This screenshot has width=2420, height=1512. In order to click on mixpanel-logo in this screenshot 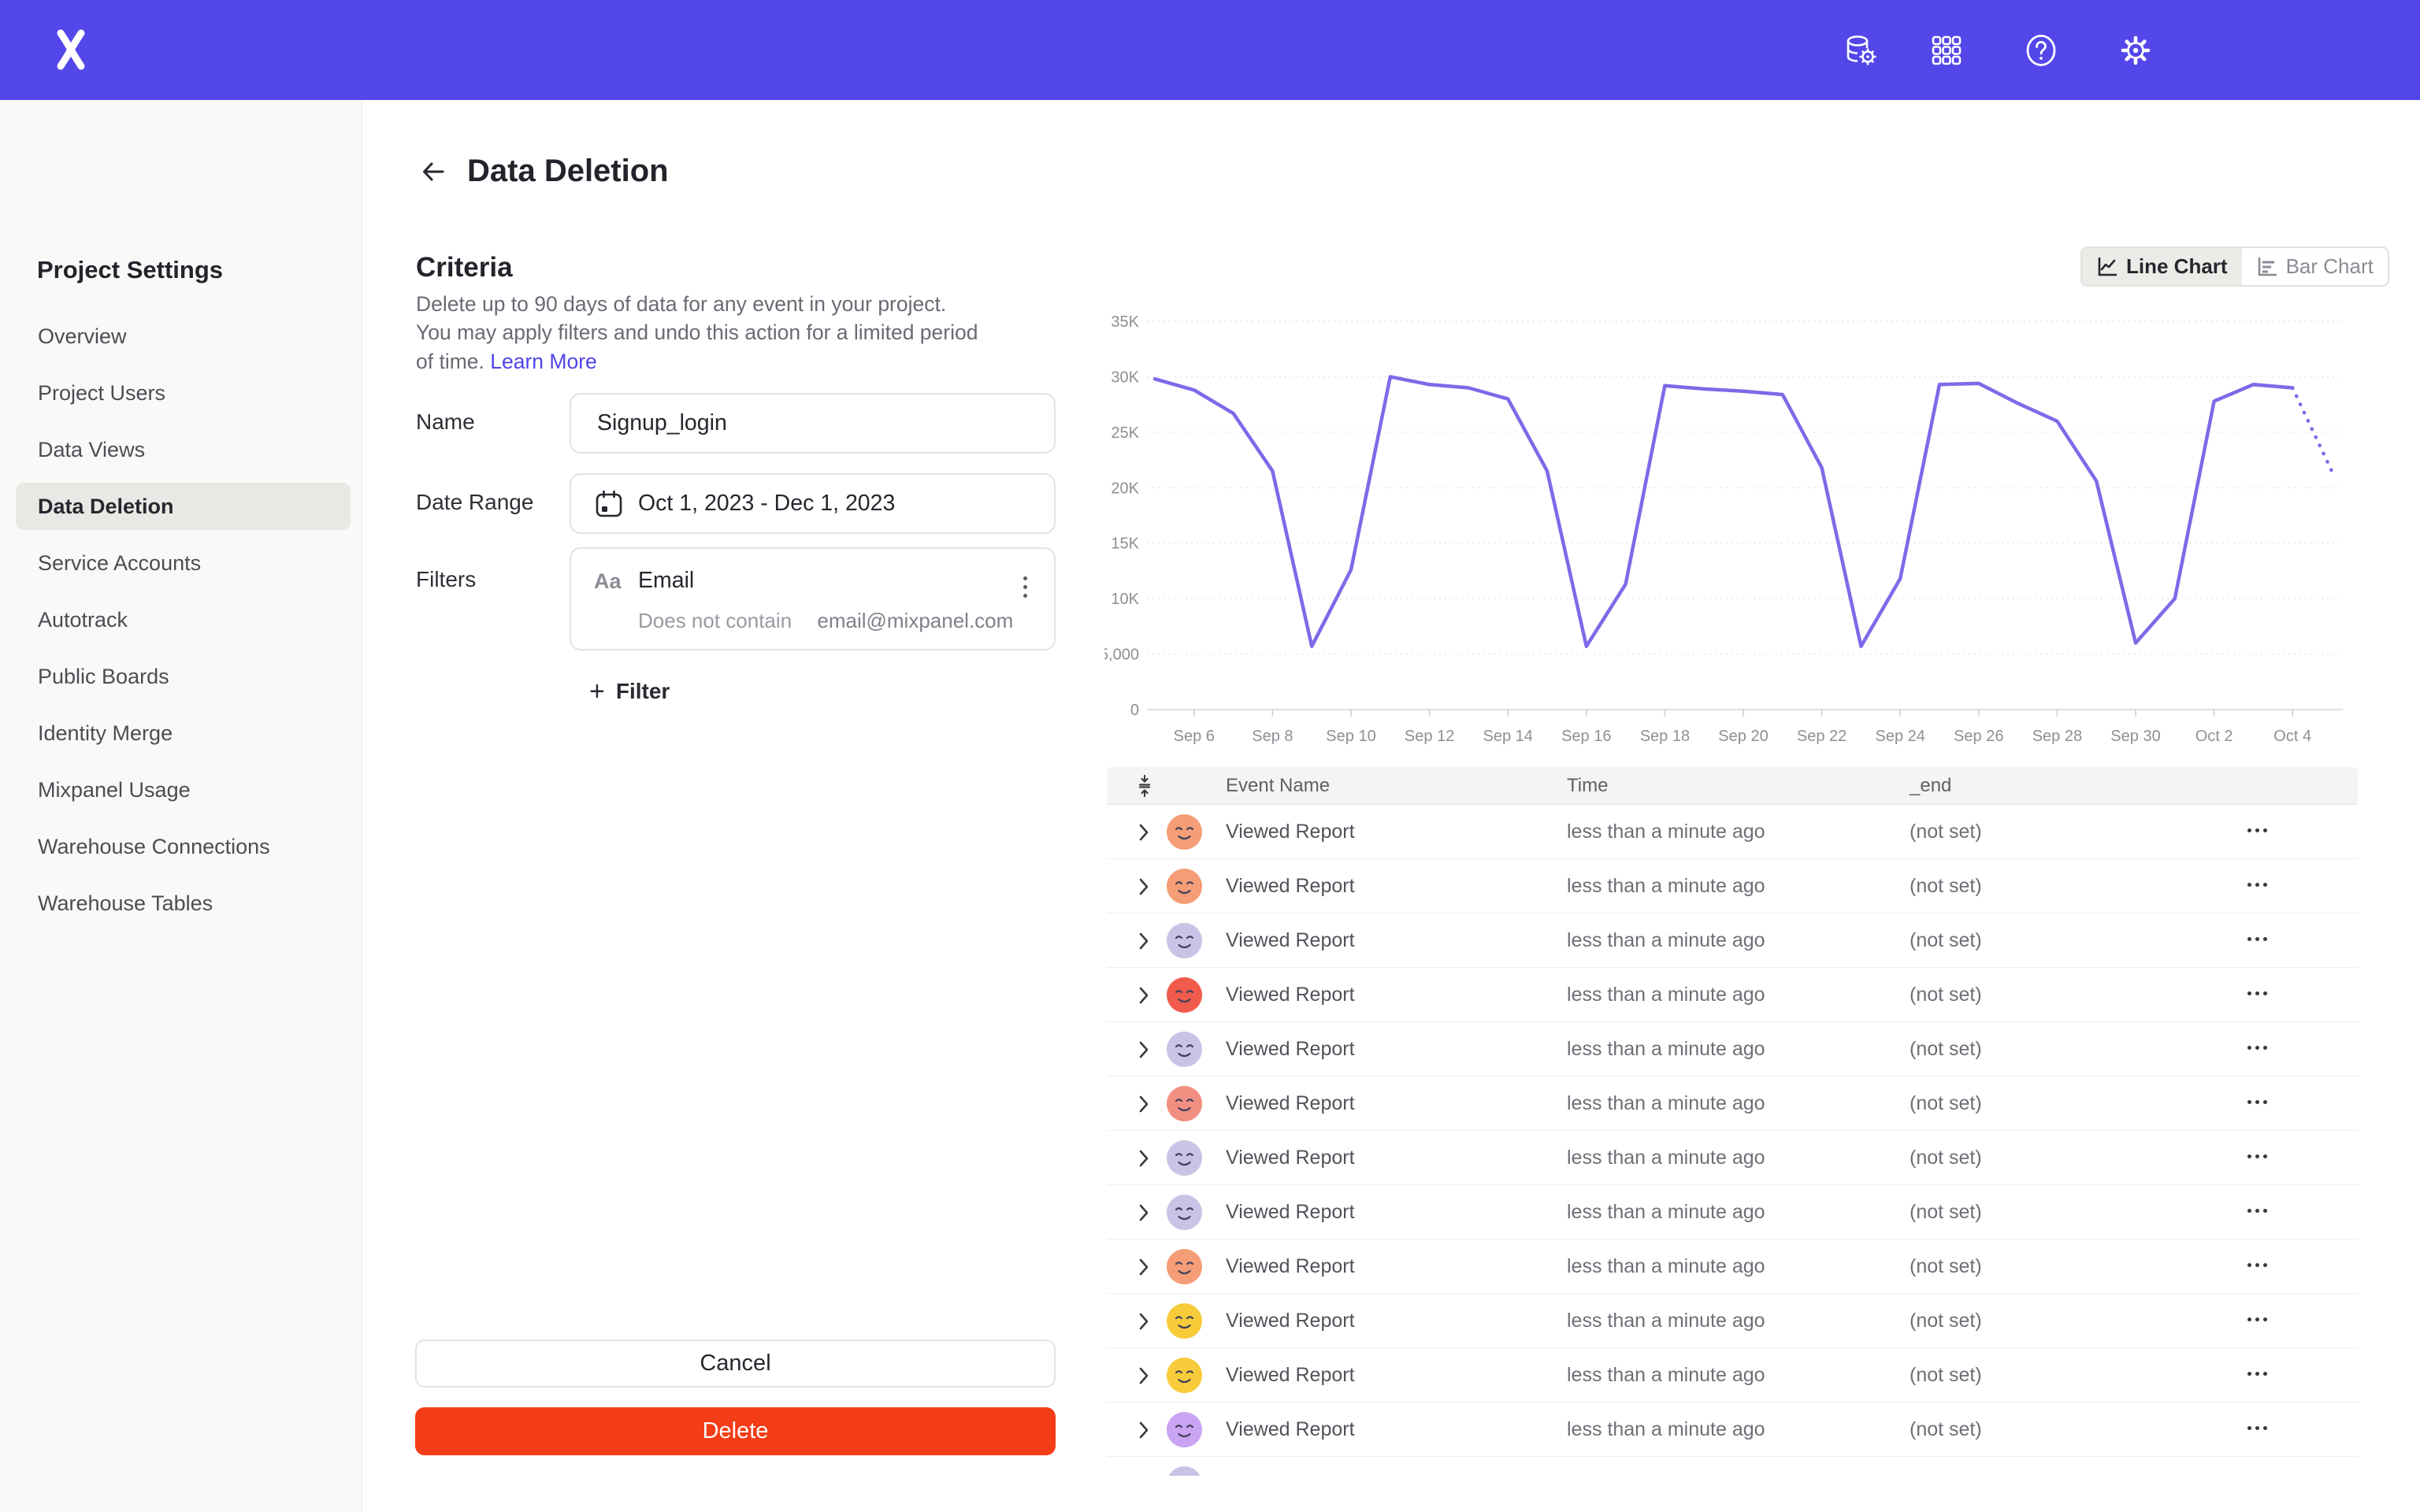, I will do `click(71, 49)`.